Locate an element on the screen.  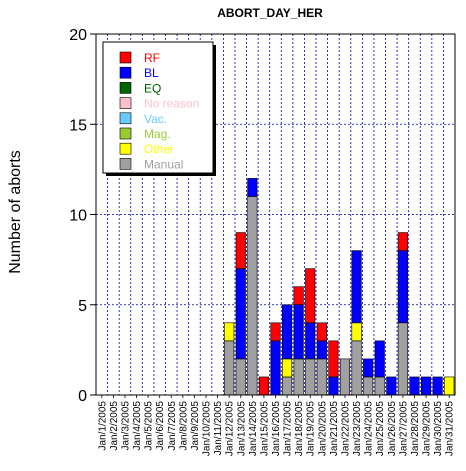
x-tick-label: Jan/11/2005 is located at coordinates (218, 428).